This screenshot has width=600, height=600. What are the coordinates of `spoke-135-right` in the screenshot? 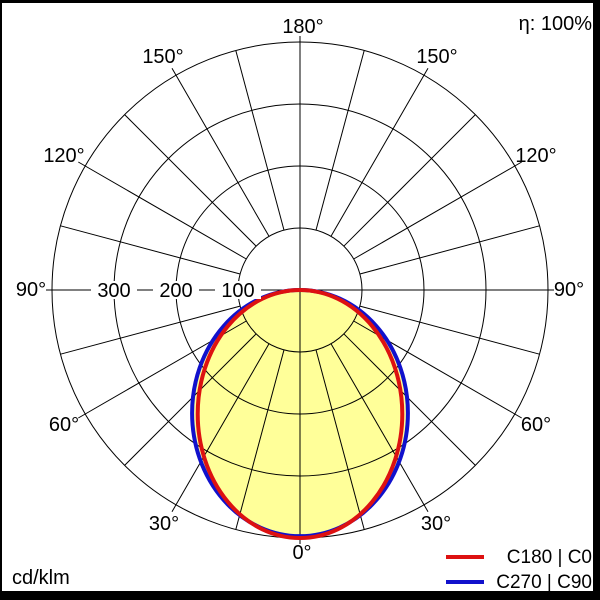 It's located at (409, 180).